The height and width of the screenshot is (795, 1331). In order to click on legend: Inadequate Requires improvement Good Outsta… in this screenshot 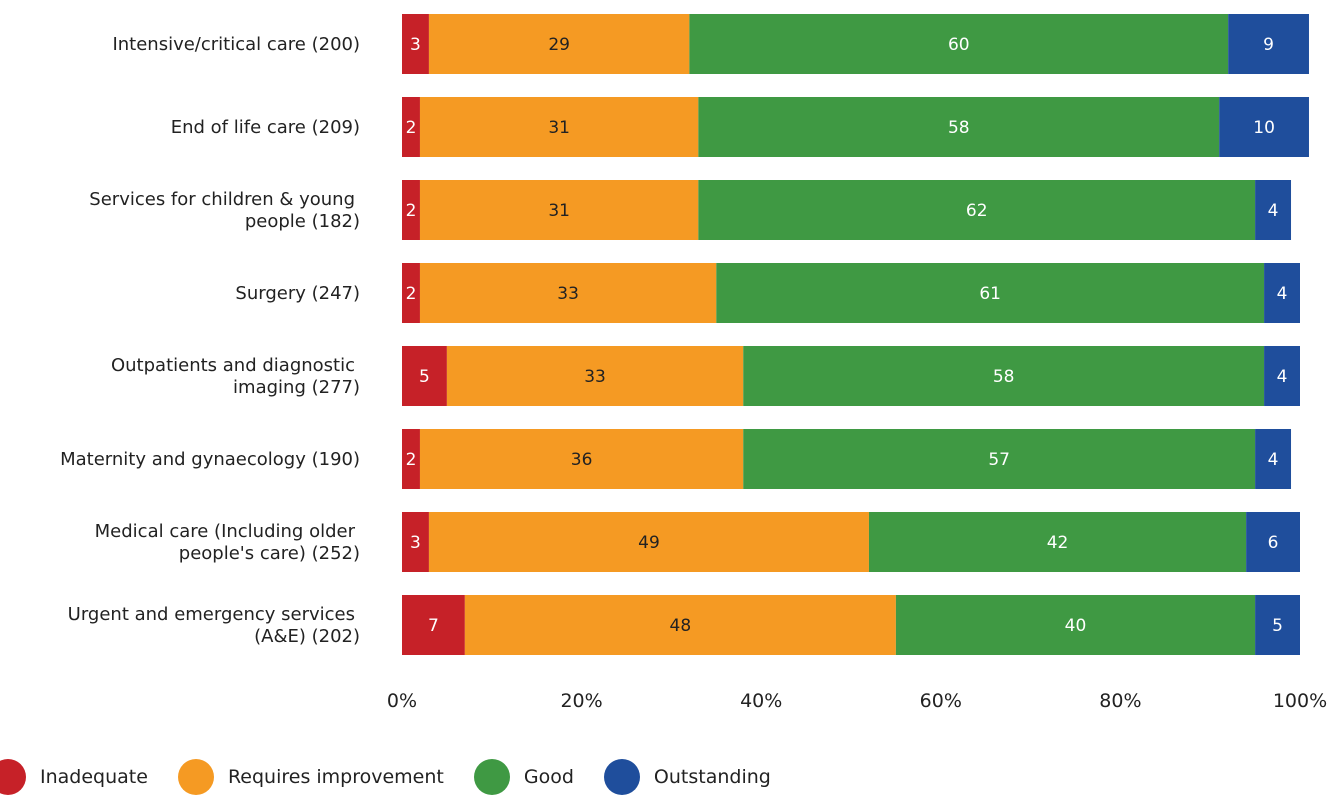, I will do `click(400, 777)`.